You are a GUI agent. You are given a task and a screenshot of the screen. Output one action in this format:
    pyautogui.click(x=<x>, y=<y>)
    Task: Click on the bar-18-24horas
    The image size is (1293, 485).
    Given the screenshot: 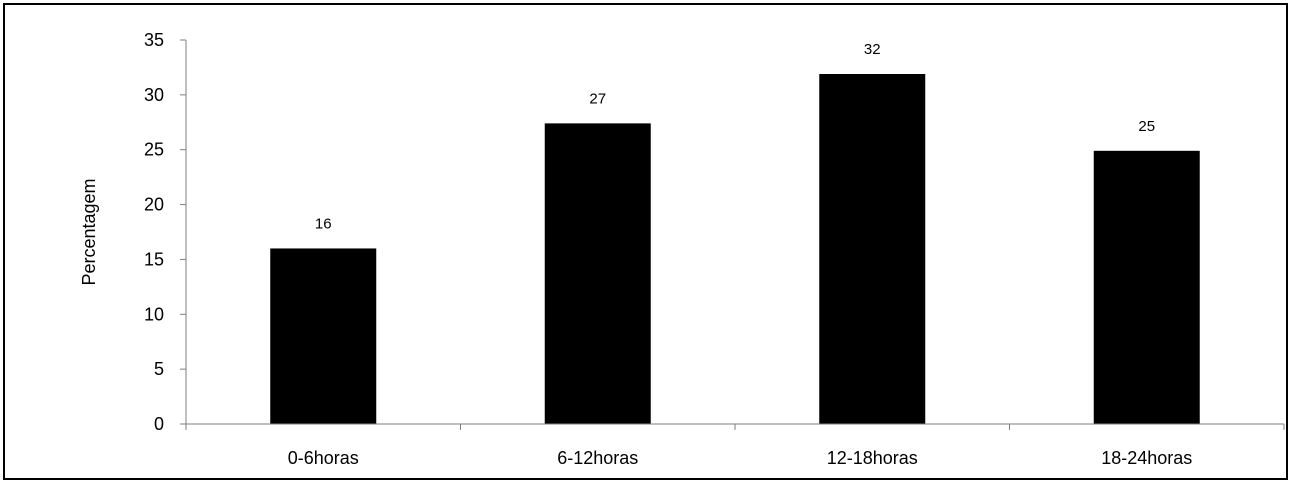 What is the action you would take?
    pyautogui.click(x=1146, y=287)
    